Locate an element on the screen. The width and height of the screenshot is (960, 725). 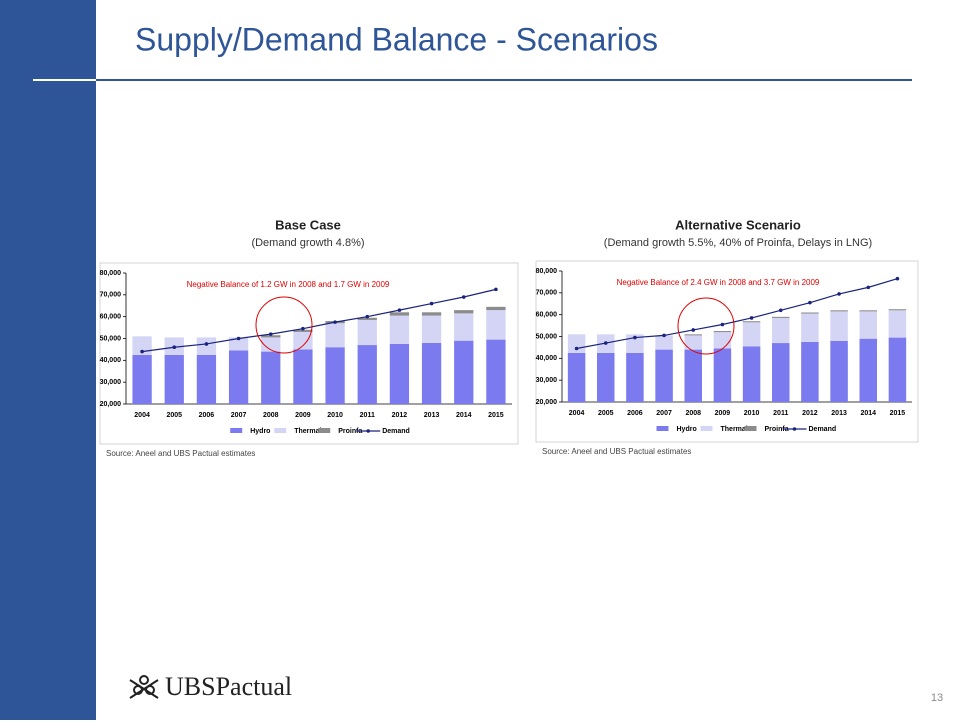
highlight-circle is located at coordinates (284, 325).